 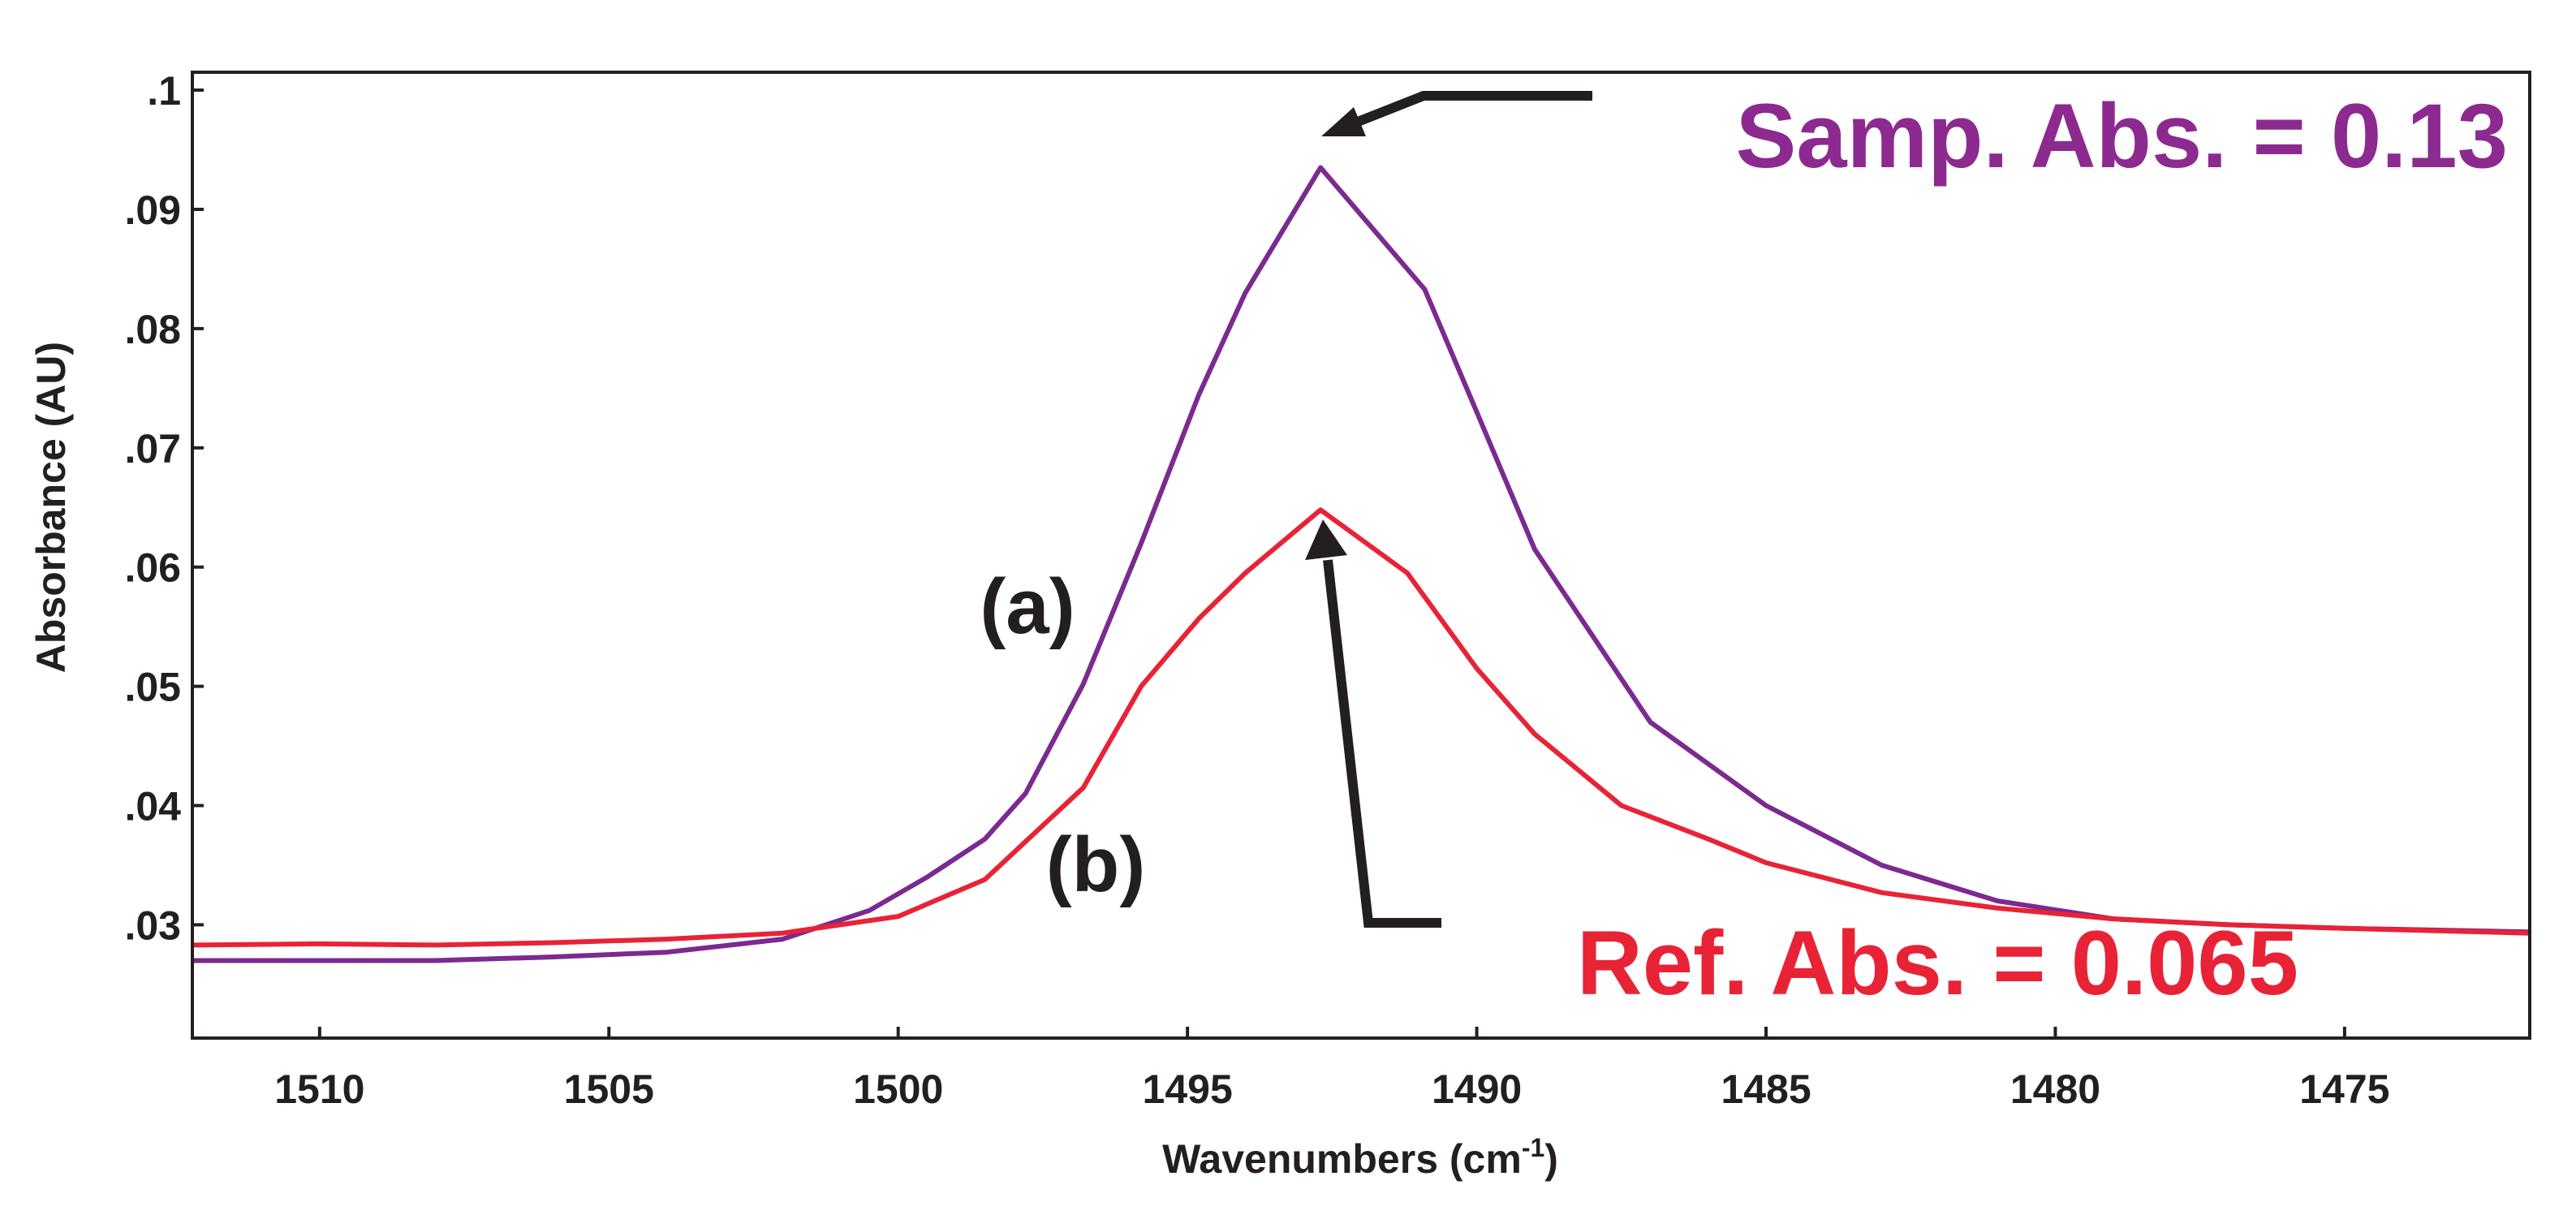 I want to click on ref-abs-arrowhead, so click(x=1326, y=539).